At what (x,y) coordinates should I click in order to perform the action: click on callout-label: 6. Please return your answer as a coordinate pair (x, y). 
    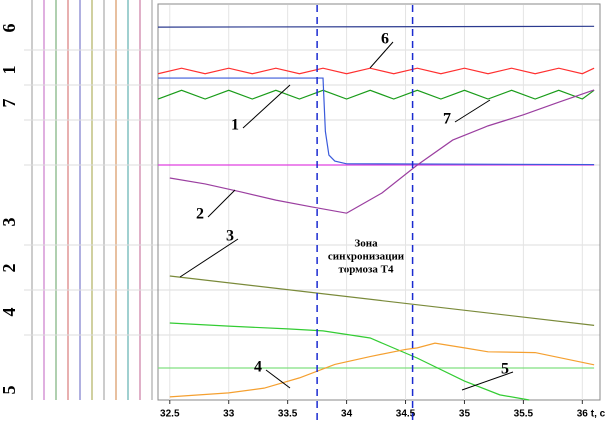
    Looking at the image, I should click on (385, 39).